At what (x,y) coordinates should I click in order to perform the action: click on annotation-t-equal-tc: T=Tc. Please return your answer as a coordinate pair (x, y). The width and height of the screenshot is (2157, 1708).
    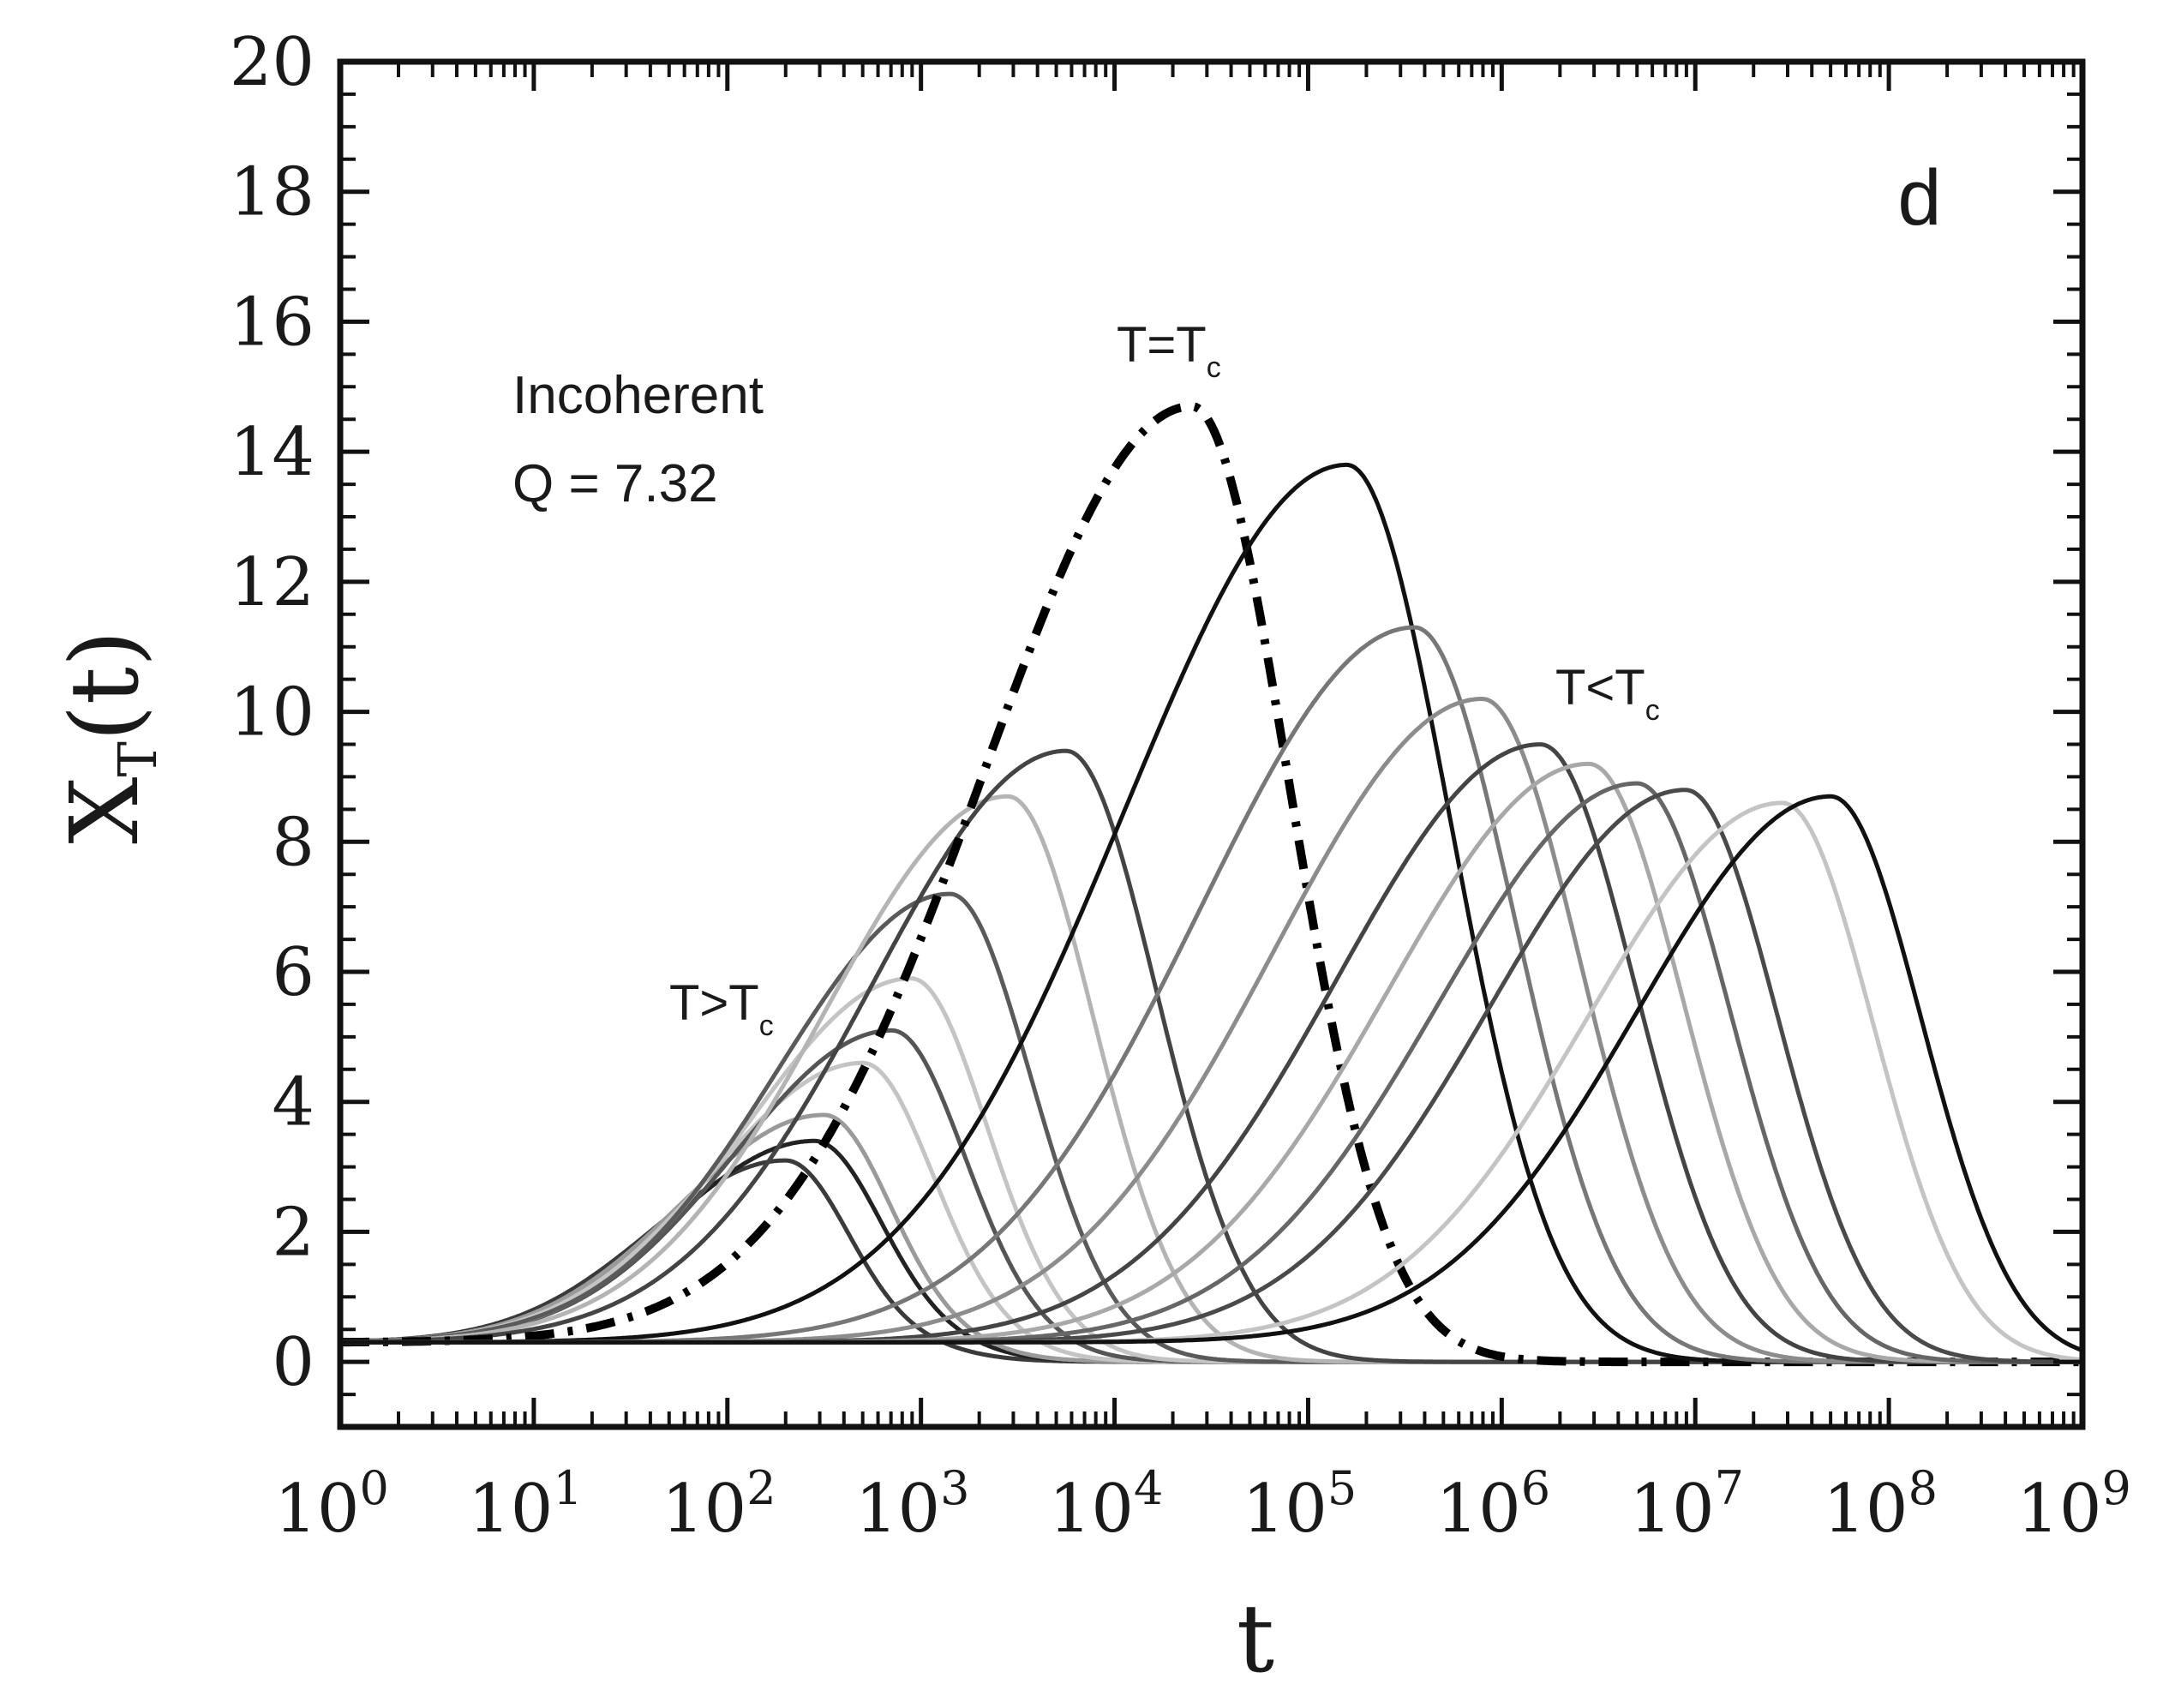
    Looking at the image, I should click on (1169, 350).